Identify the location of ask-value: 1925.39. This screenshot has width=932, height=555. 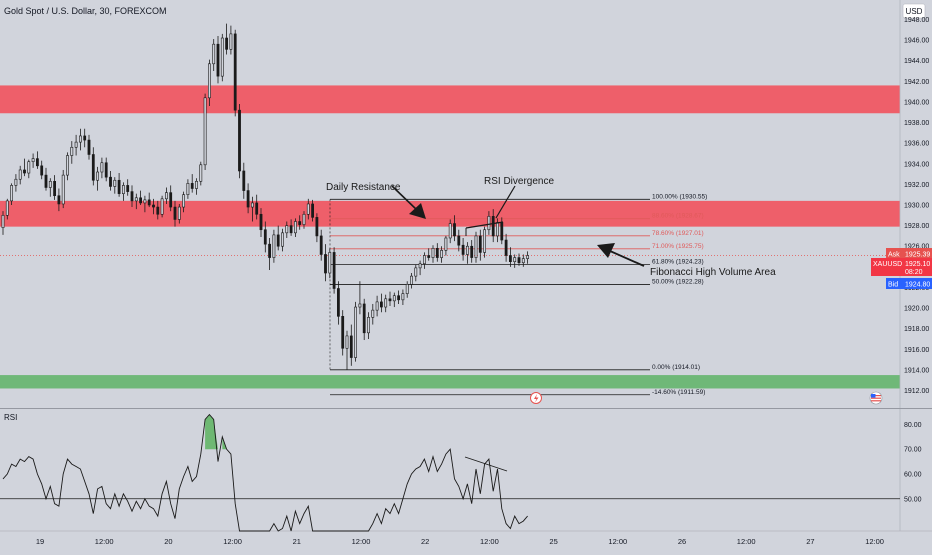
(917, 255).